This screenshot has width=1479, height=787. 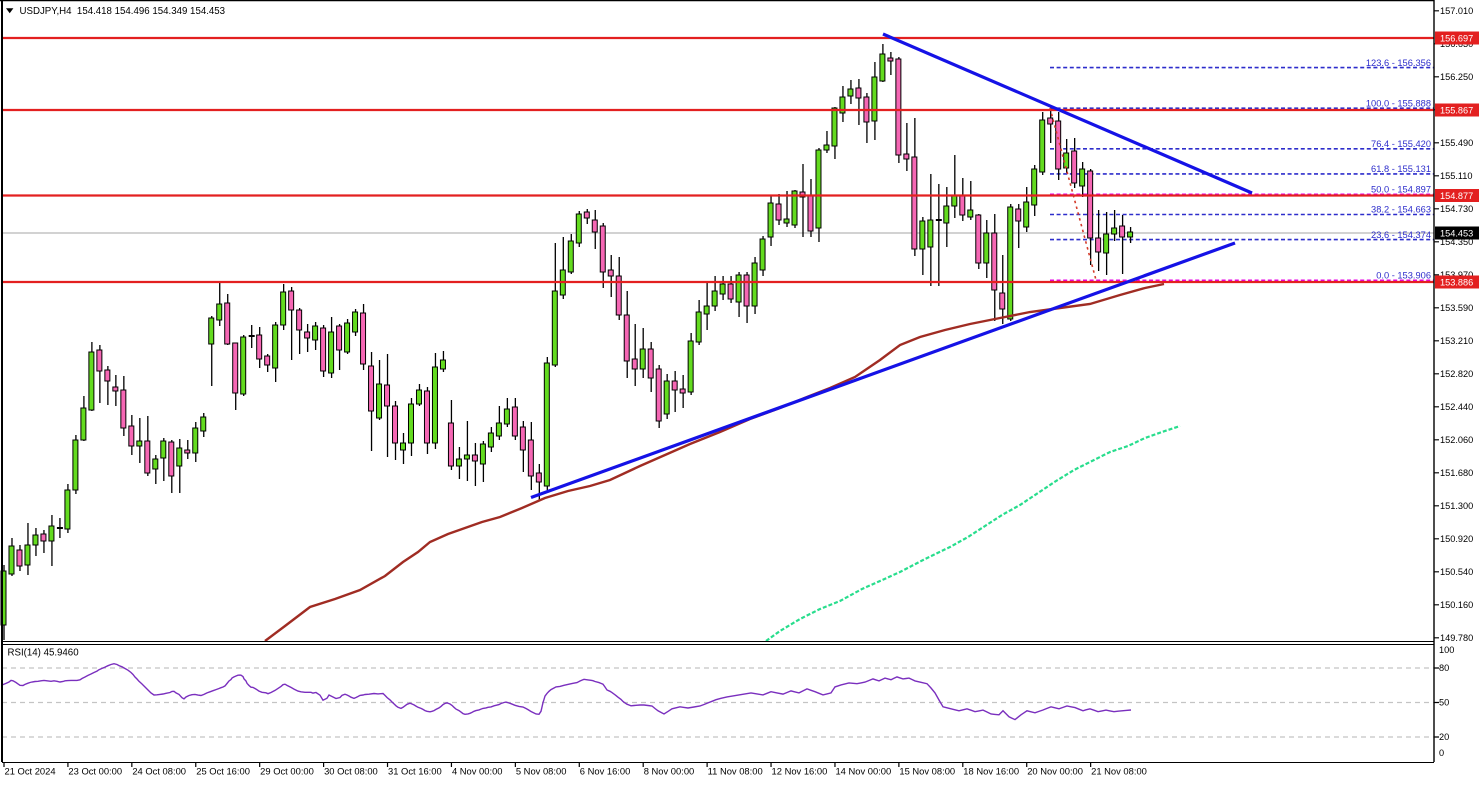 What do you see at coordinates (541, 771) in the screenshot?
I see `svg-text: 5 Nov 08:00` at bounding box center [541, 771].